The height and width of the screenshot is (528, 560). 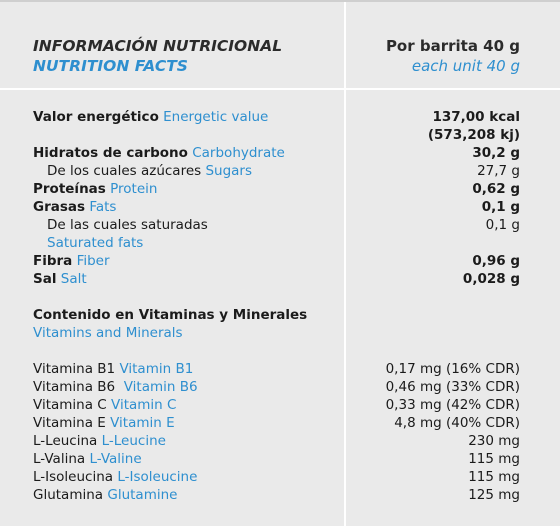 I want to click on nutrient-label-en: Energetic value, so click(x=216, y=117).